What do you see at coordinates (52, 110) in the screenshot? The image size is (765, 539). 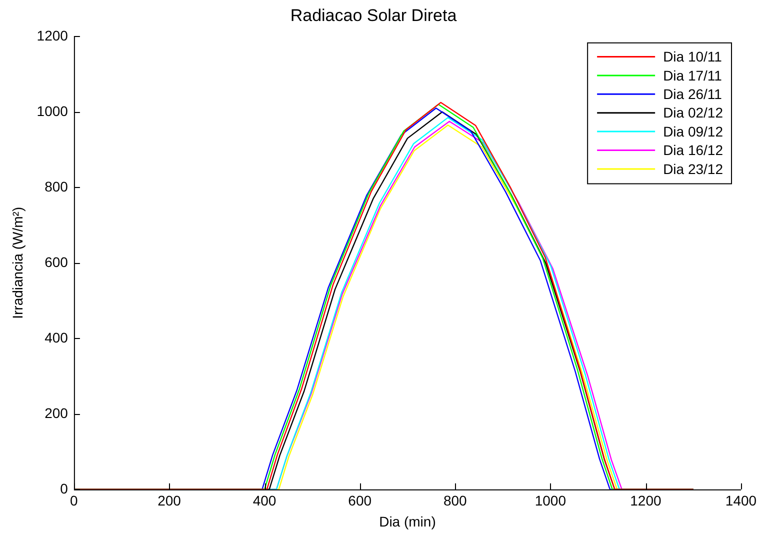 I see `y-tick-label: 1000` at bounding box center [52, 110].